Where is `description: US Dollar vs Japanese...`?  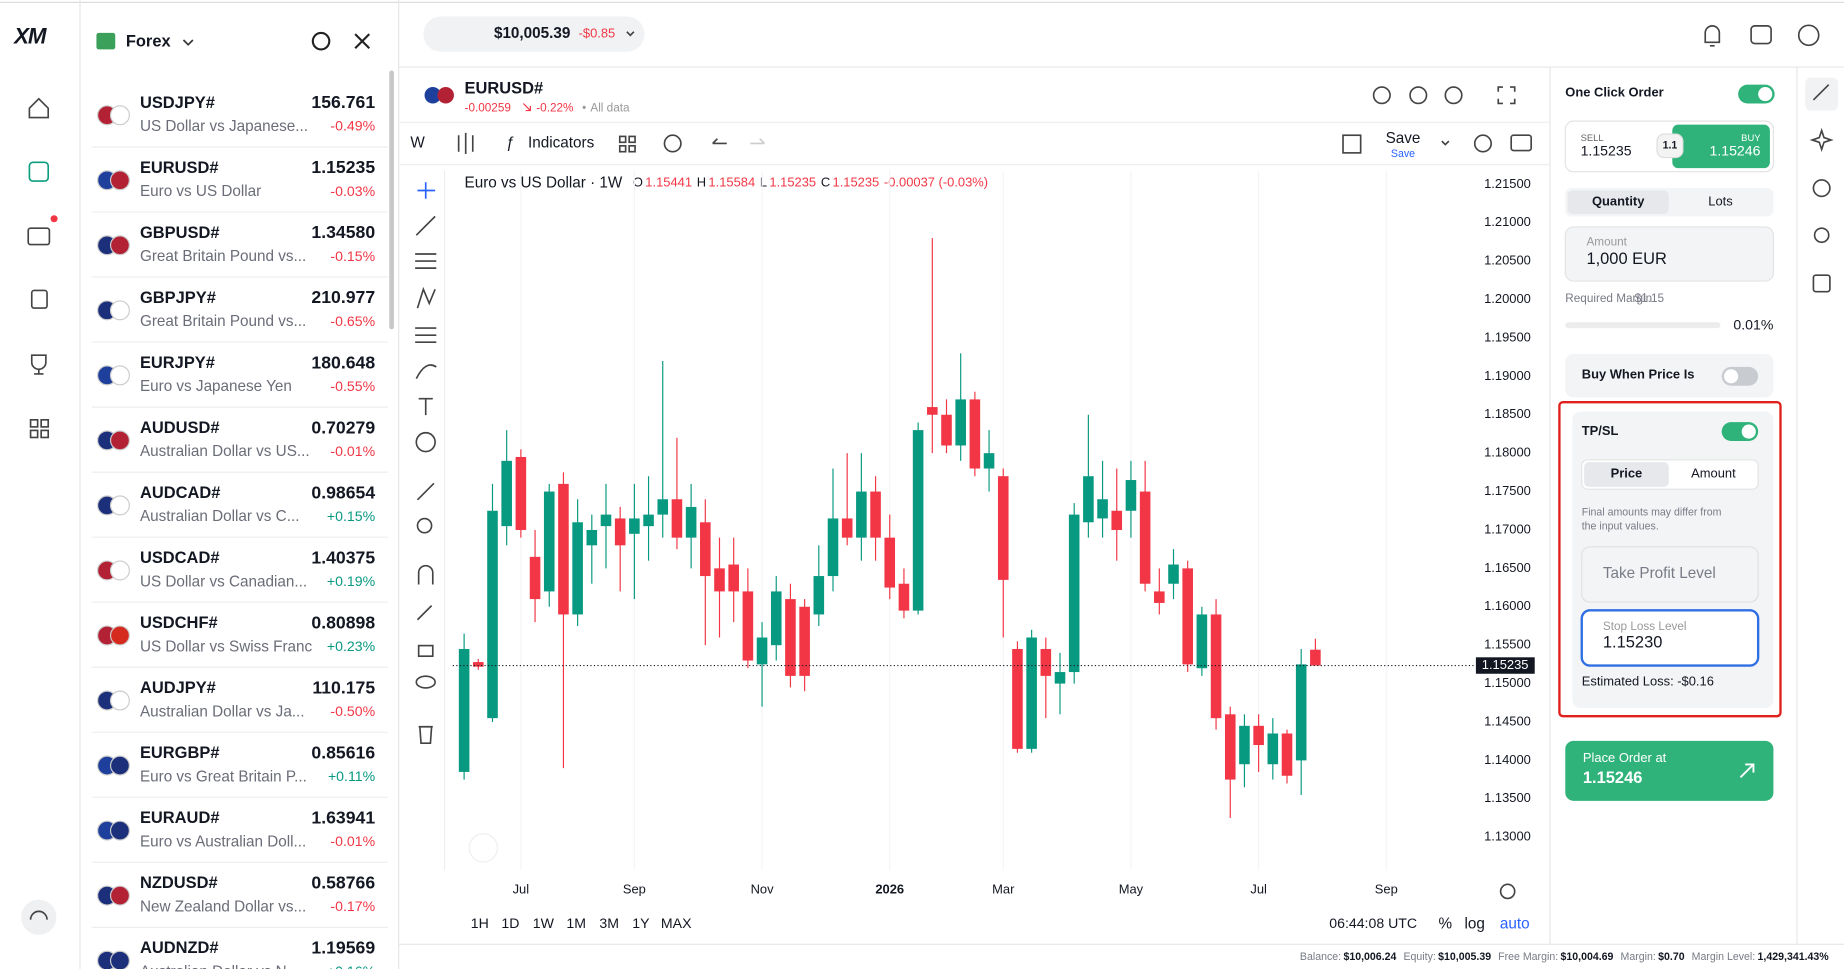 description: US Dollar vs Japanese... is located at coordinates (224, 126).